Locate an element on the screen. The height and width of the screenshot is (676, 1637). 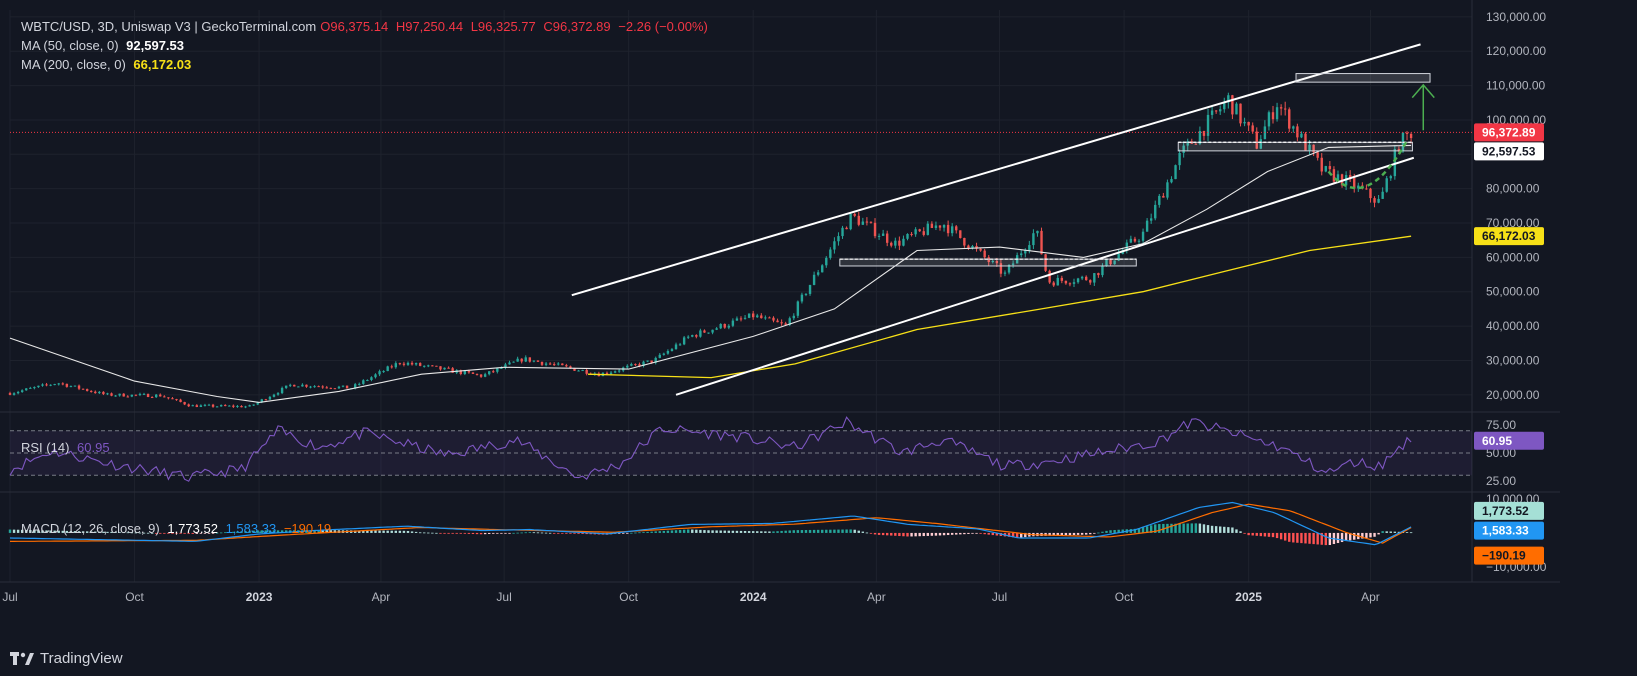
tradingview-brand: TradingView is located at coordinates (66, 658).